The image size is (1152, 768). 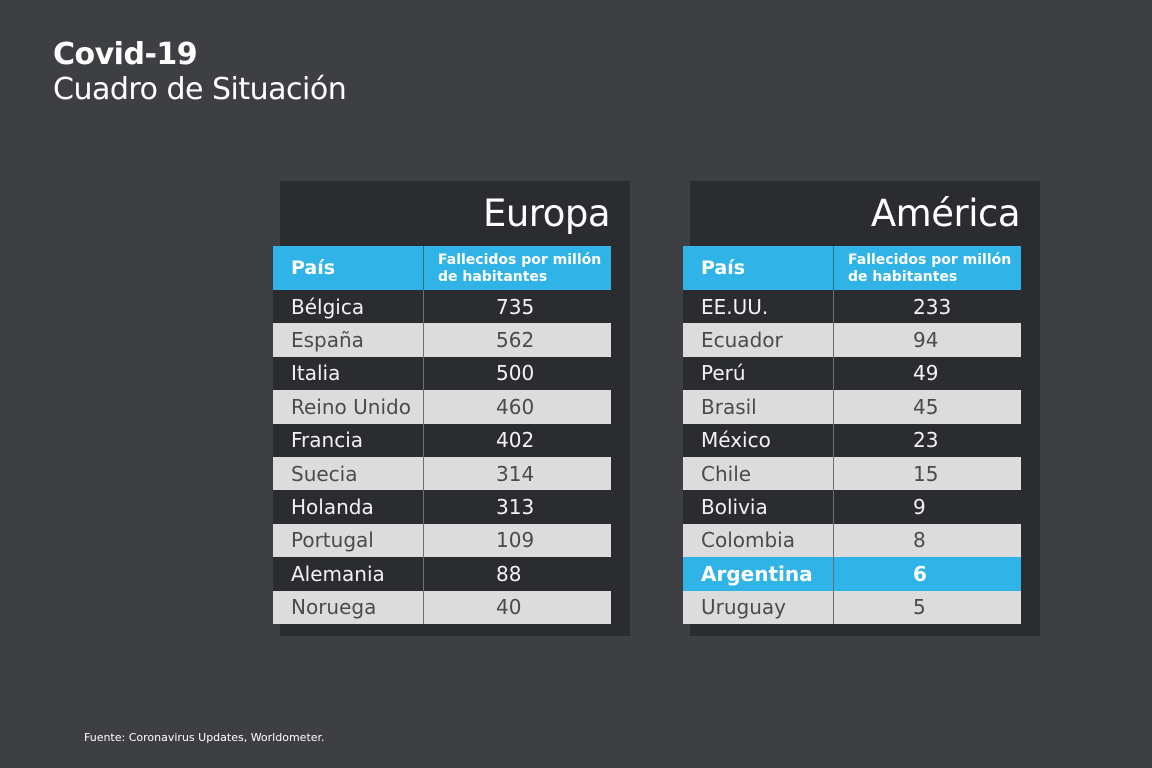 I want to click on value-cell: 313, so click(x=515, y=507).